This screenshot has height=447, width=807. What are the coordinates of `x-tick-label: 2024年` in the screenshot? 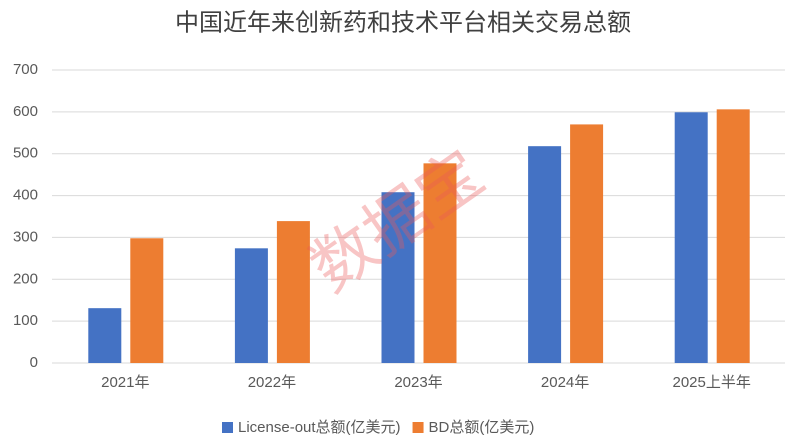 It's located at (565, 382).